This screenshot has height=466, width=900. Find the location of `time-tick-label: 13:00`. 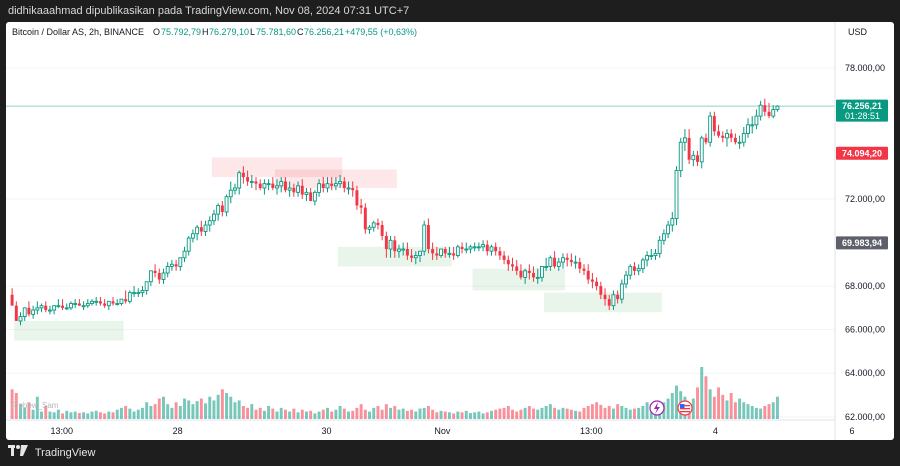

time-tick-label: 13:00 is located at coordinates (591, 431).